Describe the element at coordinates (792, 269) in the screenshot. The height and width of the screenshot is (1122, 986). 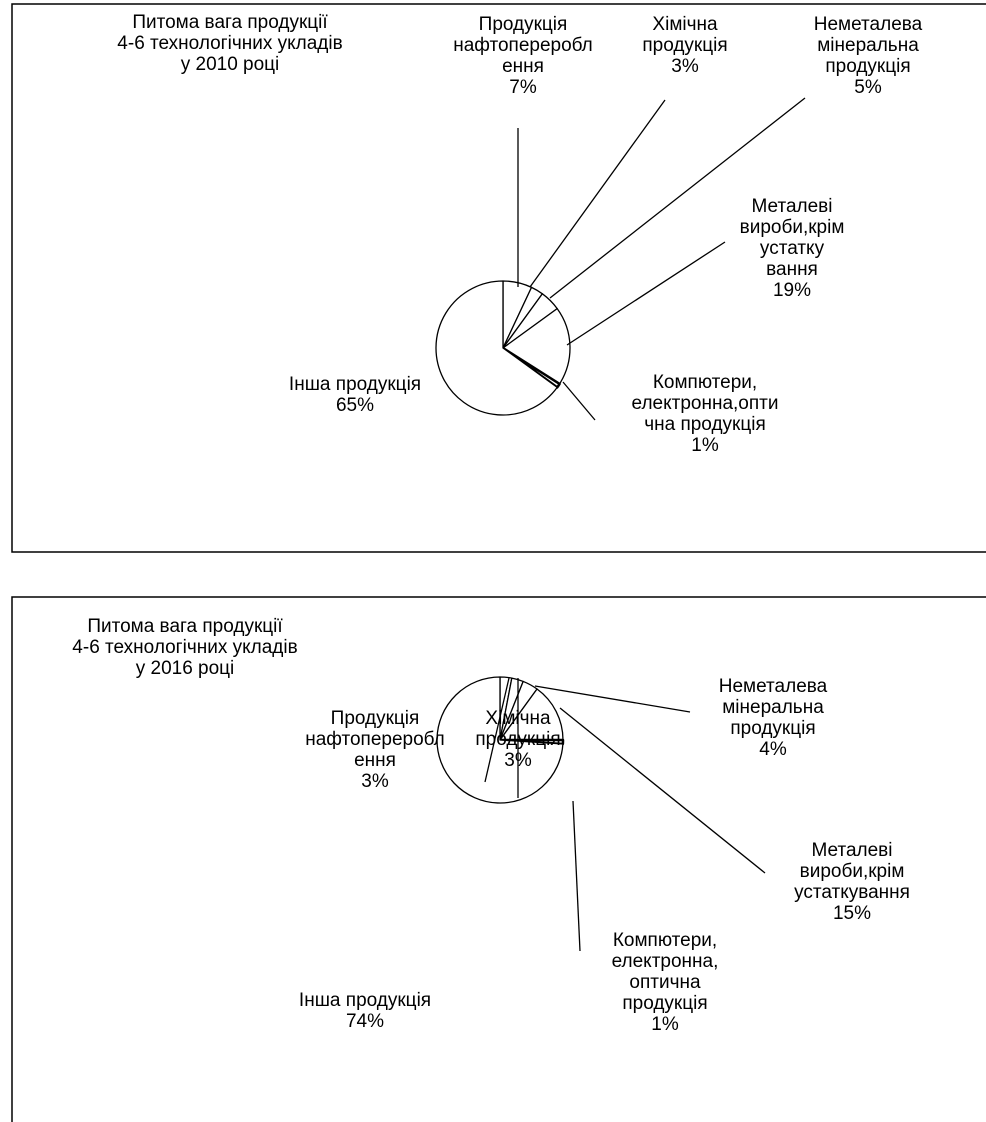
I see `slice-label-line: вання` at that location.